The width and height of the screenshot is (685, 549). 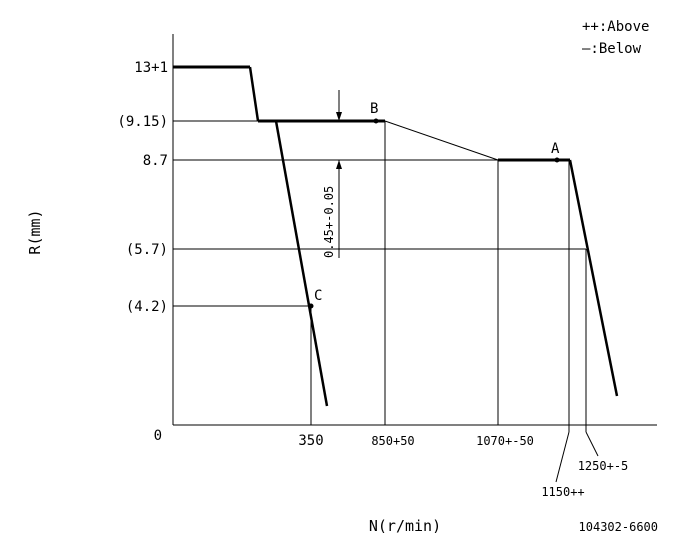 What do you see at coordinates (318, 296) in the screenshot?
I see `point-c-label: C` at bounding box center [318, 296].